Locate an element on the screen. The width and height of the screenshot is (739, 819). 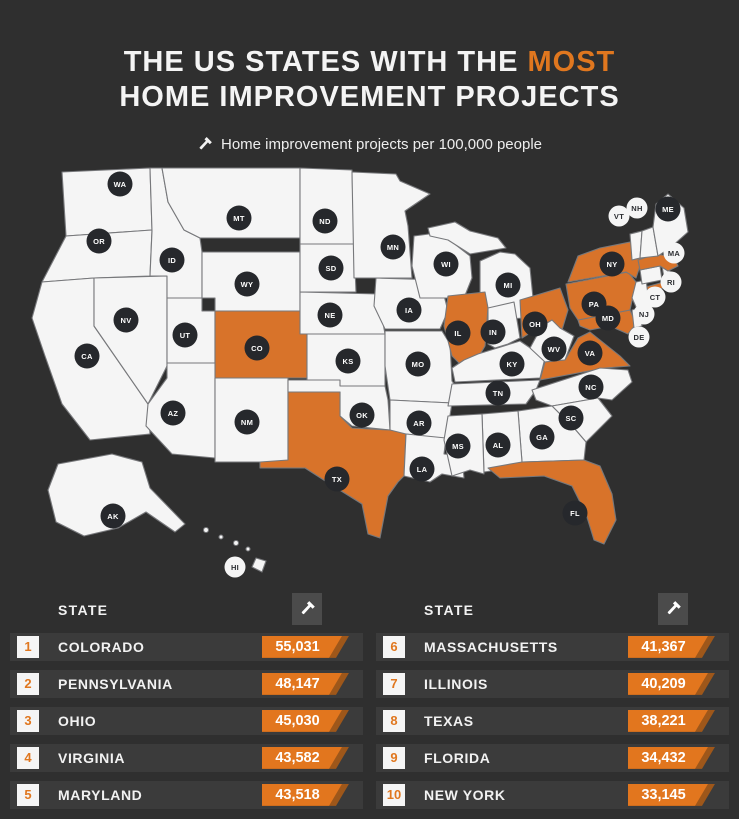
svg-text: WA is located at coordinates (120, 184).